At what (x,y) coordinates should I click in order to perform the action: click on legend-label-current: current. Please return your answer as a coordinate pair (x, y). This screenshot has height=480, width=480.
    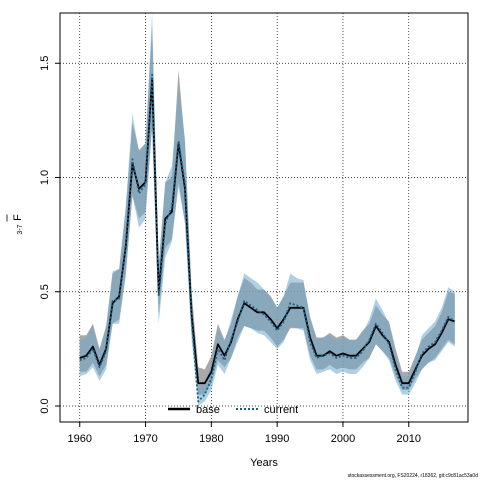
    Looking at the image, I should click on (281, 410).